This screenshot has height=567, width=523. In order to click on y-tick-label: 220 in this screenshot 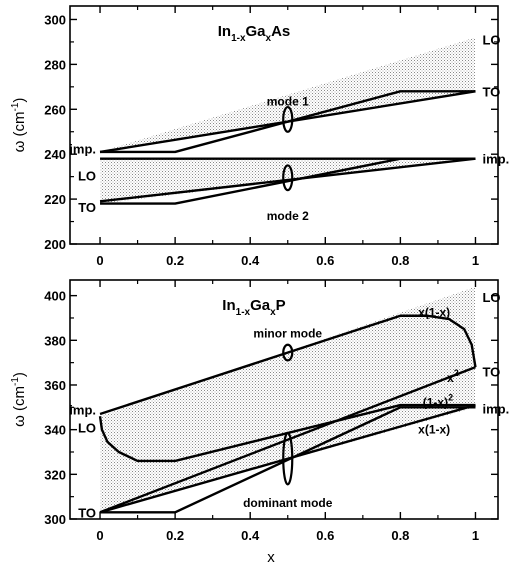, I will do `click(55, 199)`.